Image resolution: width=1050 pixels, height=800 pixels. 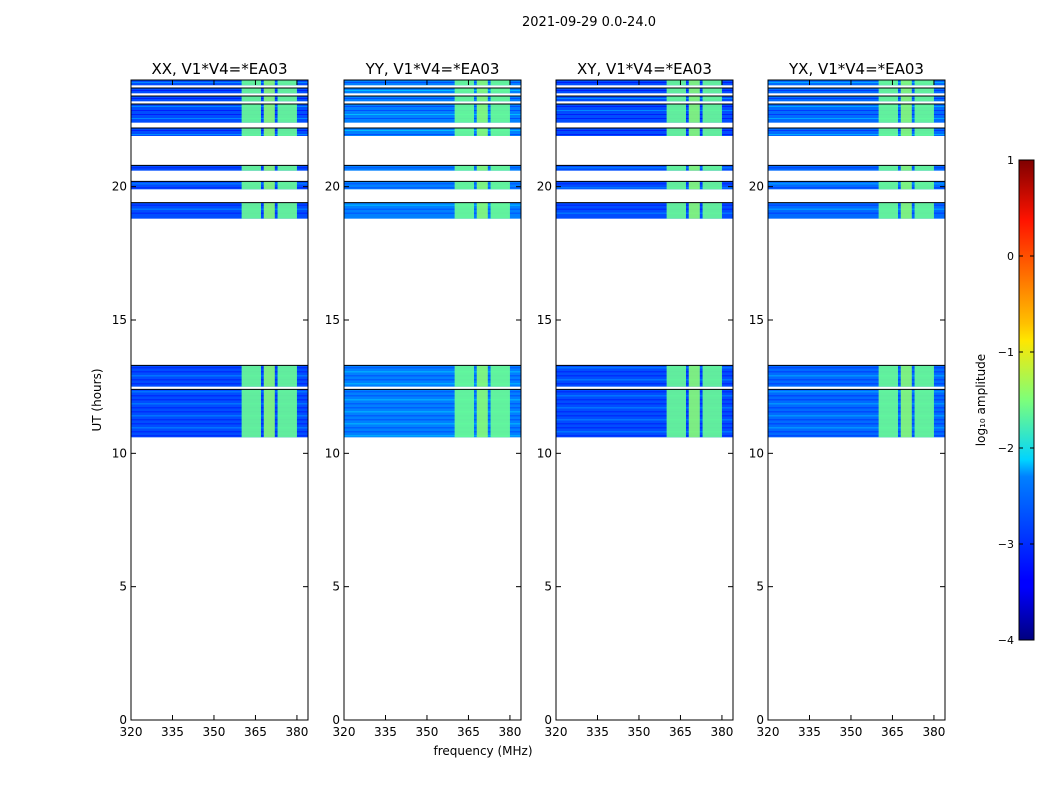 What do you see at coordinates (756, 453) in the screenshot?
I see `y-tick-label: 10` at bounding box center [756, 453].